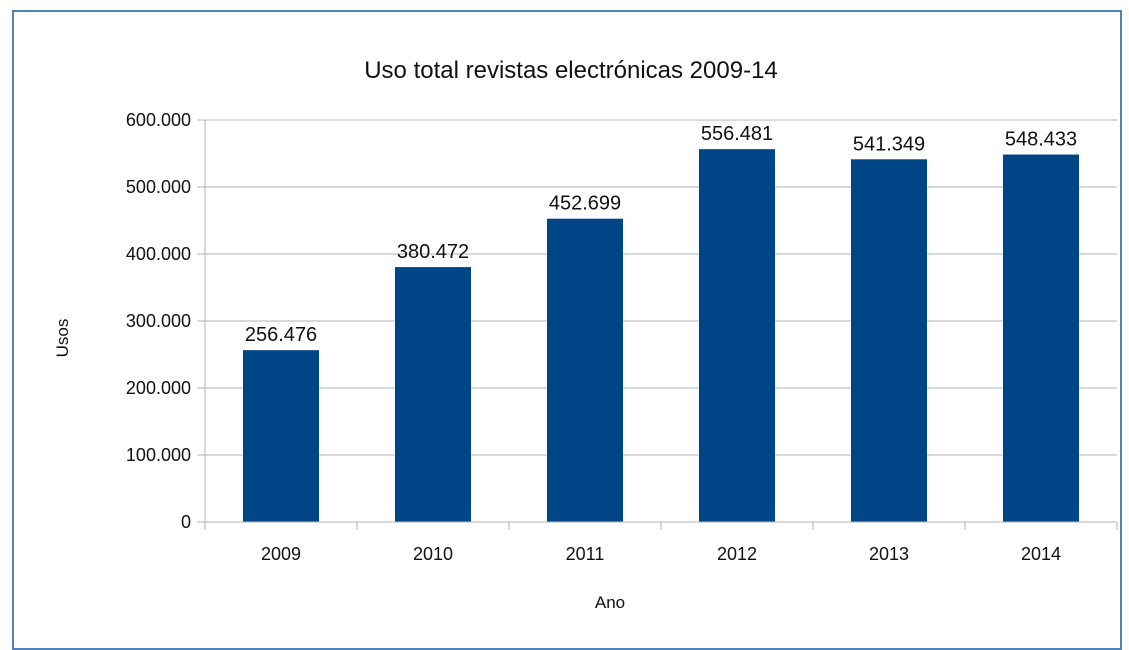  I want to click on bar-value-label: 548.433, so click(1041, 140).